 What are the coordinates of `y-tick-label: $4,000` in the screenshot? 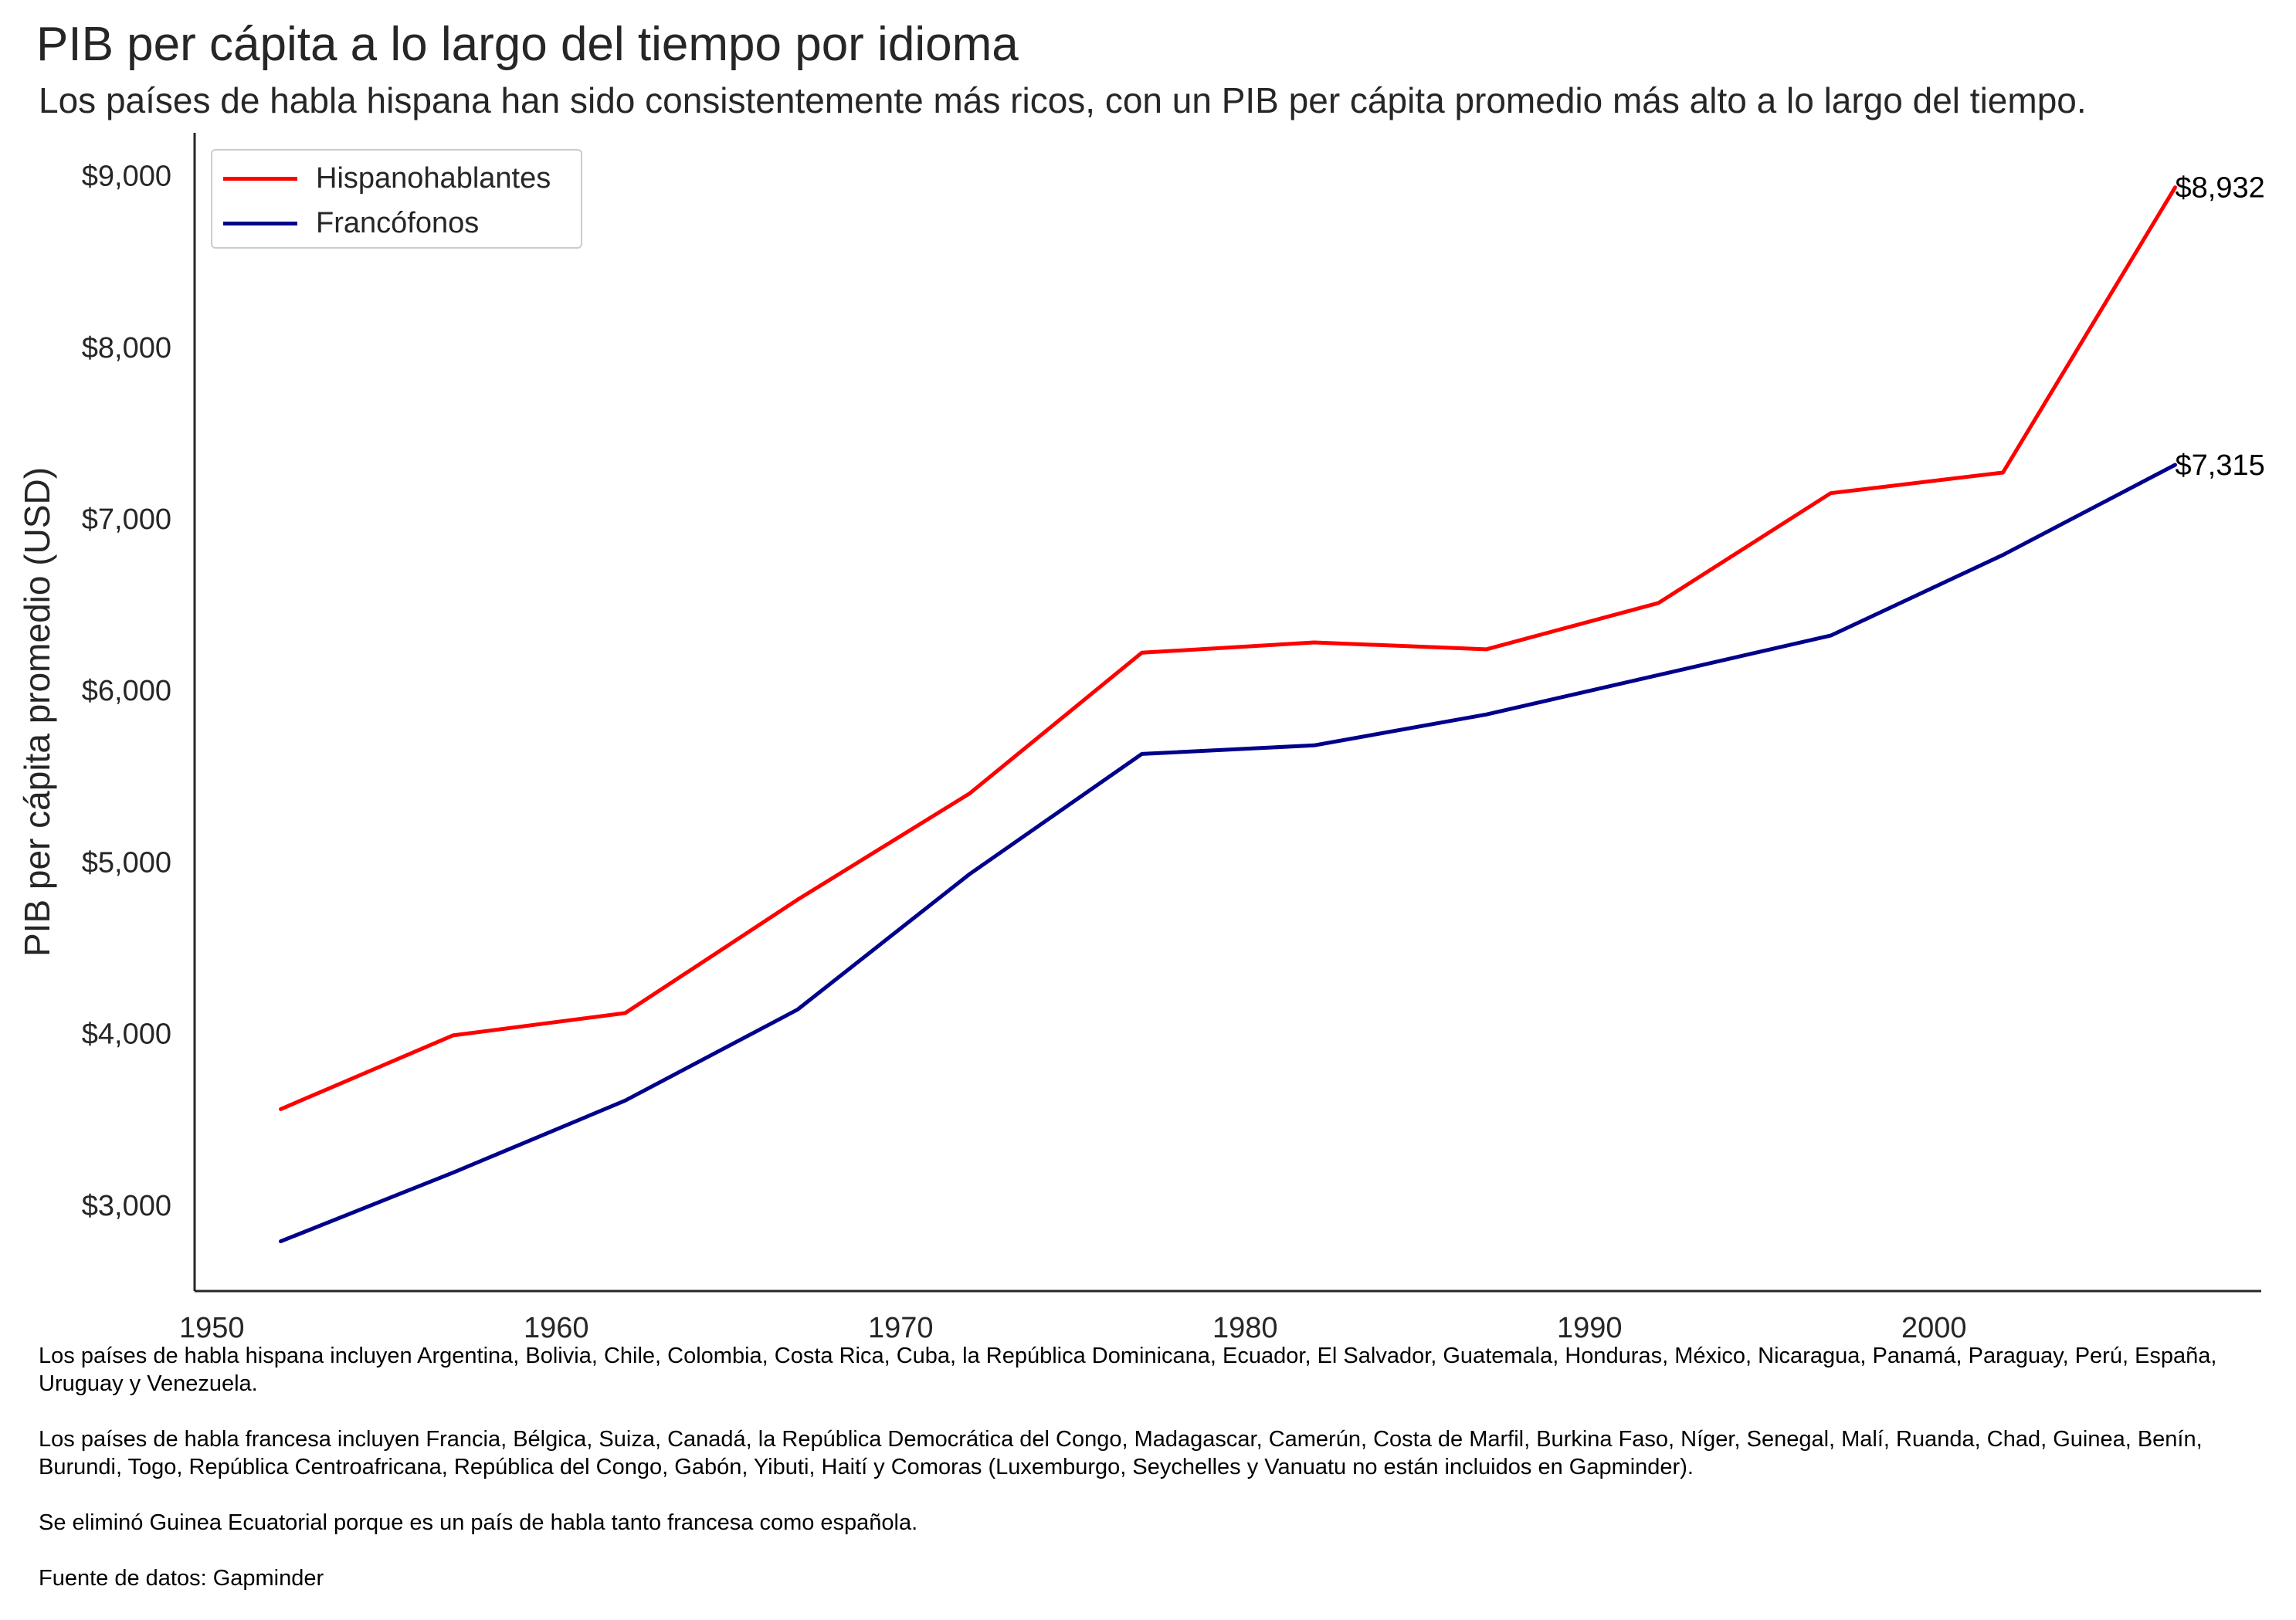 It's located at (126, 1034).